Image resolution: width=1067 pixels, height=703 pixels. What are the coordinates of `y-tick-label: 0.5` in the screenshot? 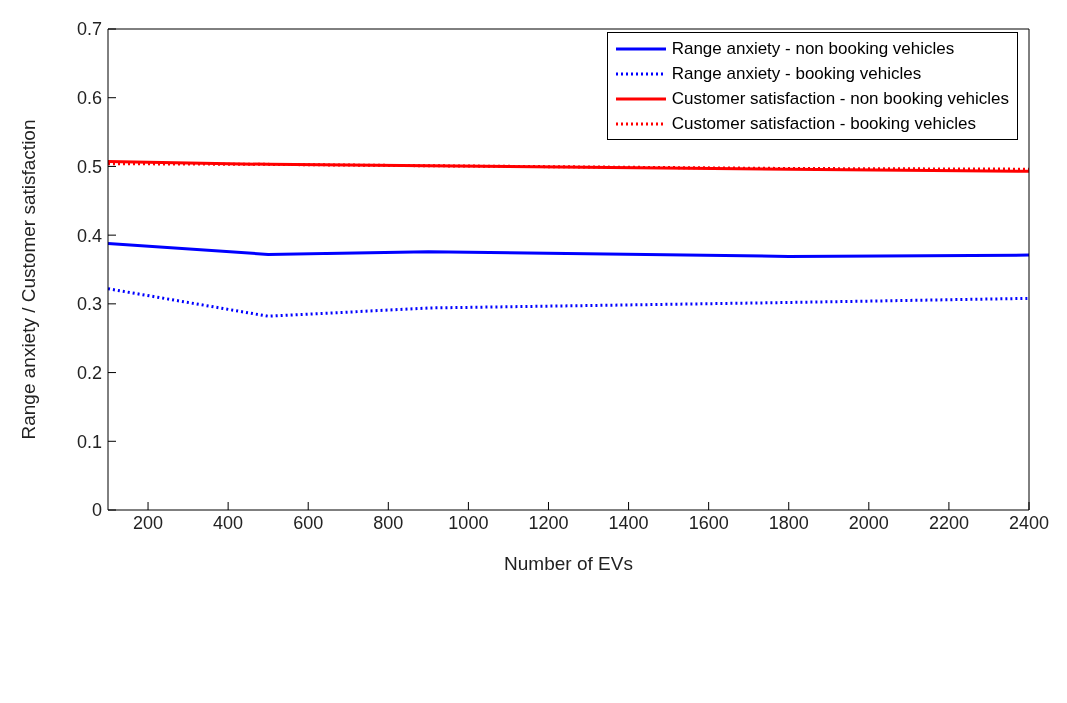 It's located at (89, 166).